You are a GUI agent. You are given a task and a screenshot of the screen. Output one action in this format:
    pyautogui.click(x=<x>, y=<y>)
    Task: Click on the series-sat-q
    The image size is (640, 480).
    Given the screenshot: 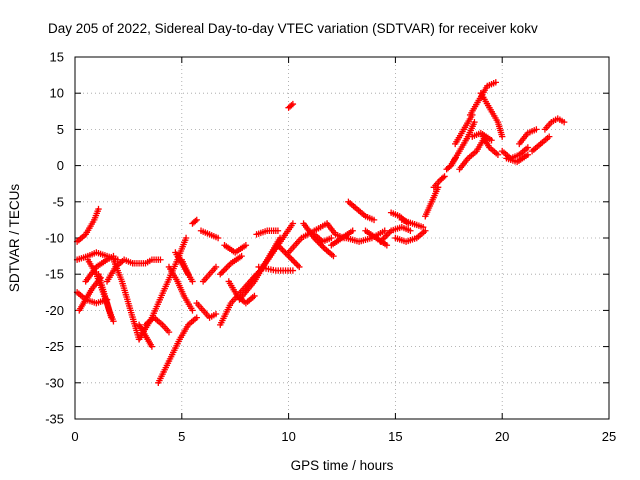 What is the action you would take?
    pyautogui.click(x=185, y=267)
    